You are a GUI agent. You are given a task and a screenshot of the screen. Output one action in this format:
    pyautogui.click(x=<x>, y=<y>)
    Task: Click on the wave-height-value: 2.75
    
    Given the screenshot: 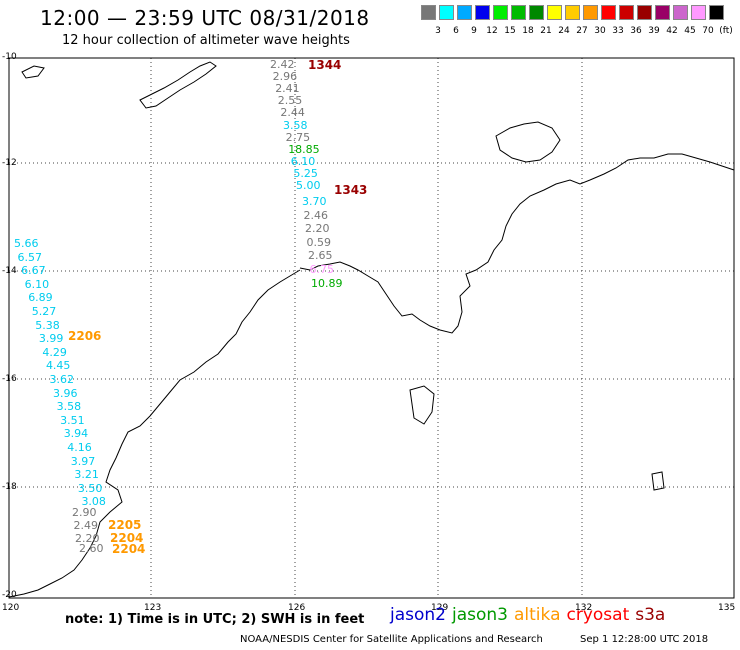 What is the action you would take?
    pyautogui.click(x=298, y=137)
    